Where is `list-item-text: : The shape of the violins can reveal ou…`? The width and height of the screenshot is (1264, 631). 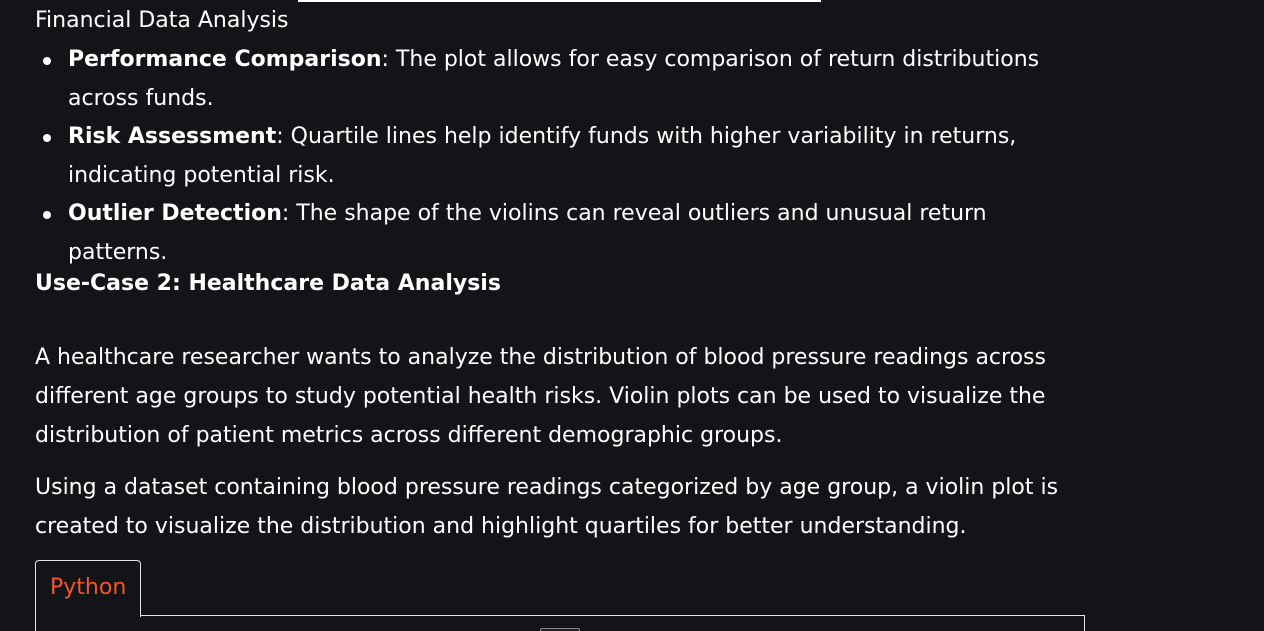
list-item-text: : The shape of the violins can reveal ou… is located at coordinates (527, 233).